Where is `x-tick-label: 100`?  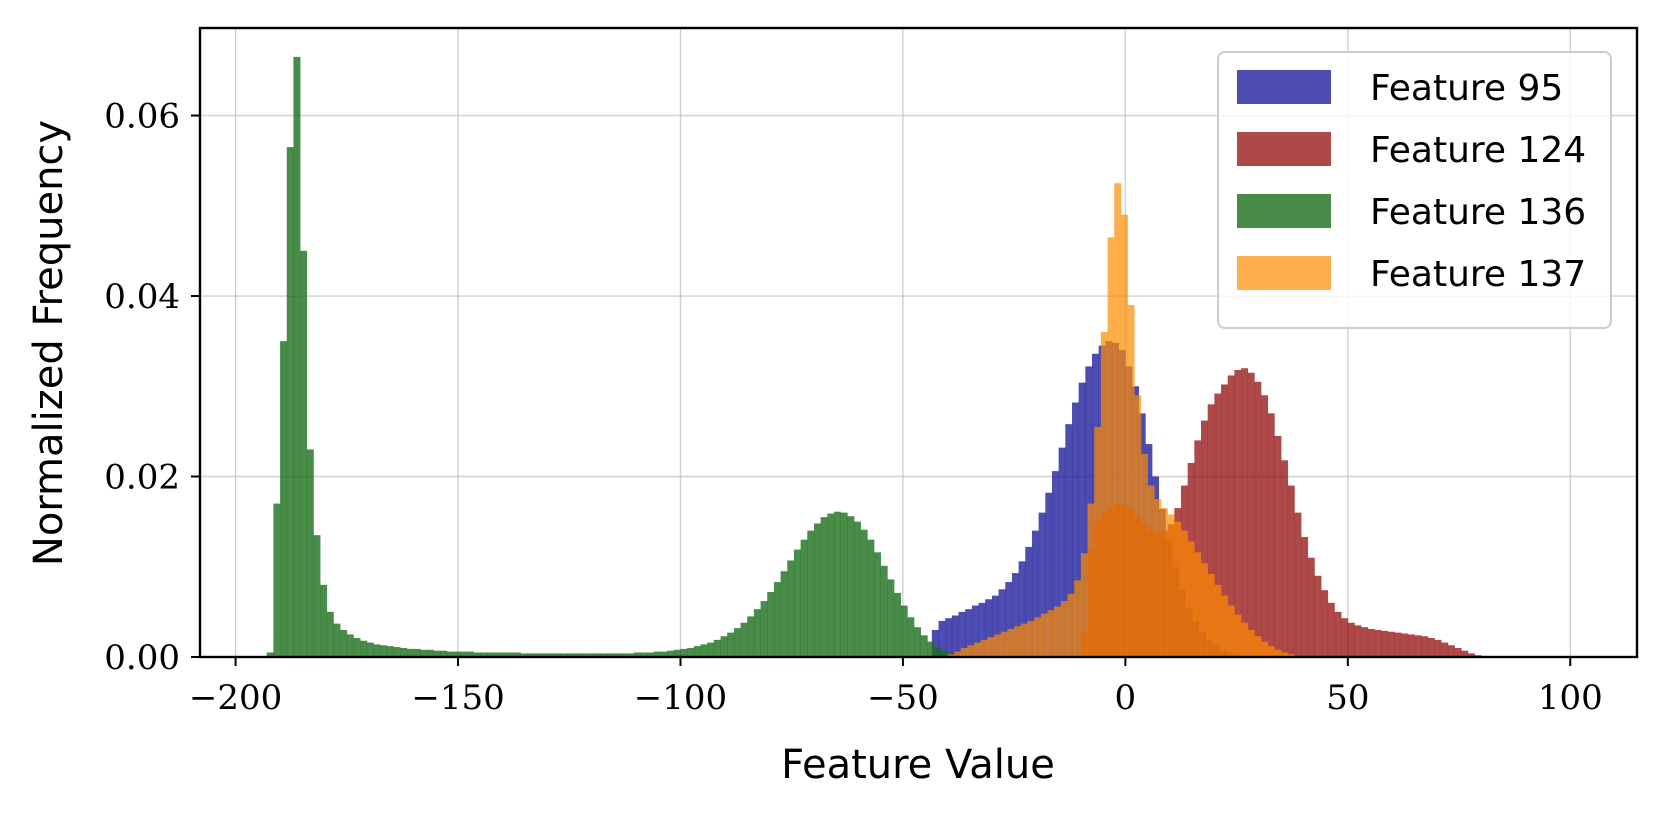 x-tick-label: 100 is located at coordinates (1570, 698).